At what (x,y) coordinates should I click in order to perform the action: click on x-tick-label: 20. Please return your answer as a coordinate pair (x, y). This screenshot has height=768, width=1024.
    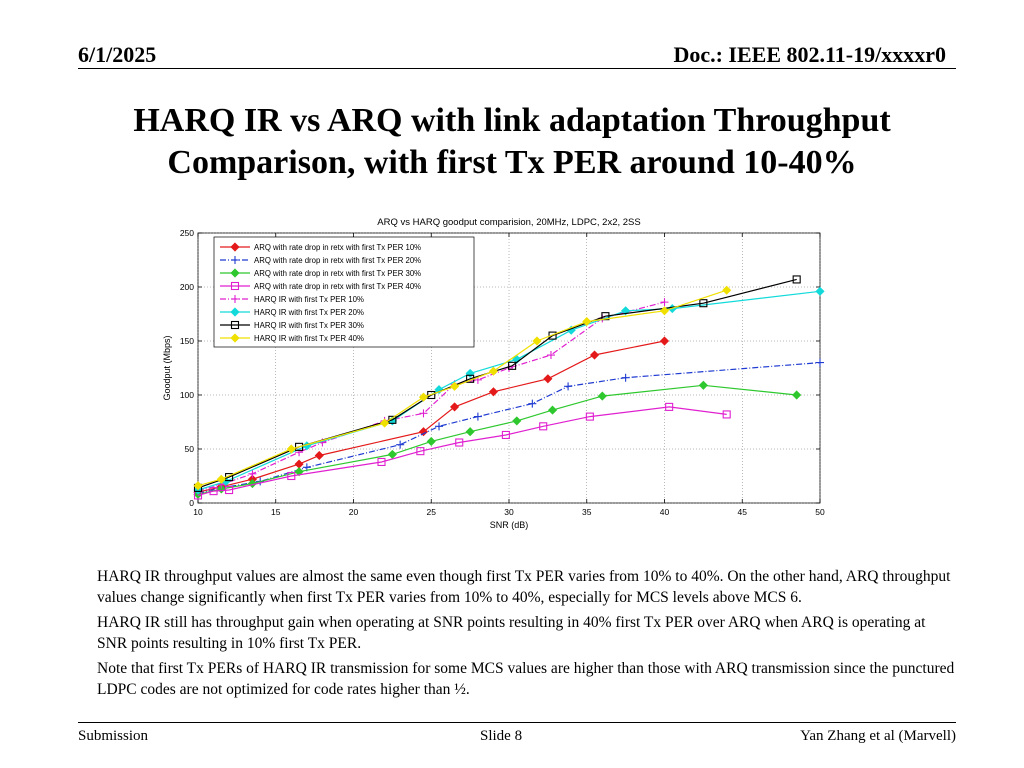
    Looking at the image, I should click on (354, 512).